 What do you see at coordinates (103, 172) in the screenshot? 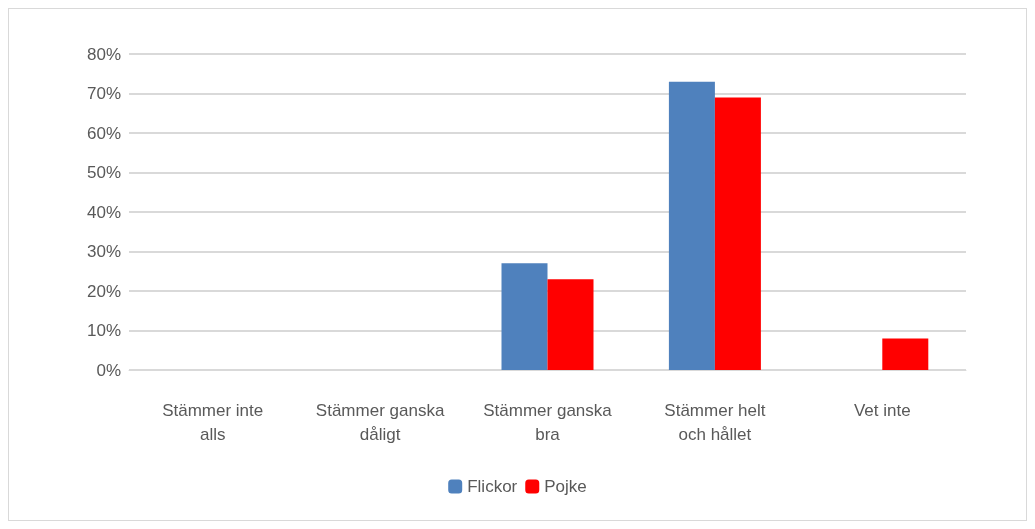
I see `y-tick-label: 50%` at bounding box center [103, 172].